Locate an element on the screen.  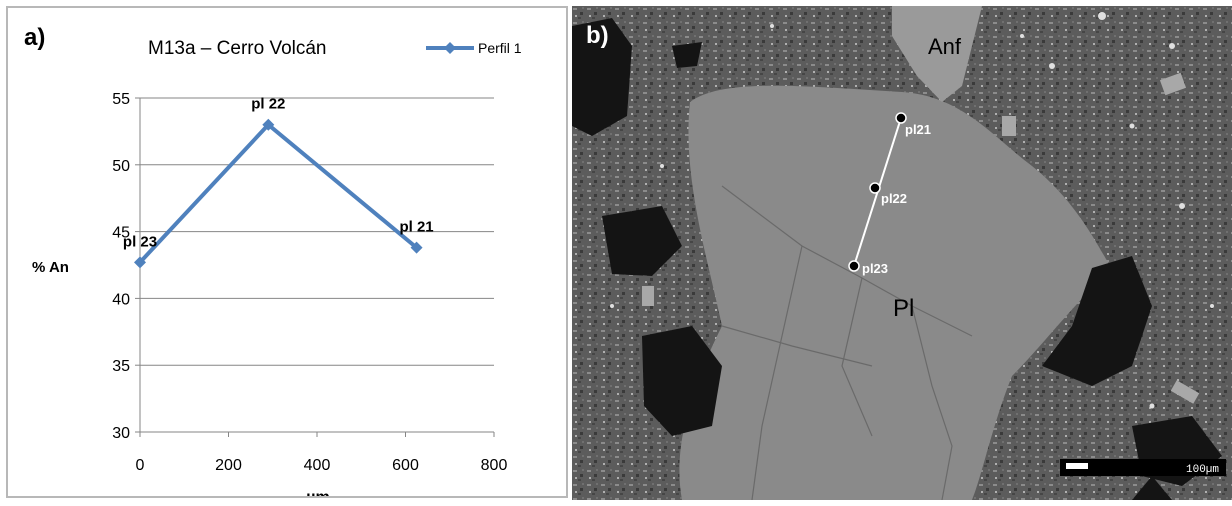
data-label: pl 21 is located at coordinates (416, 227).